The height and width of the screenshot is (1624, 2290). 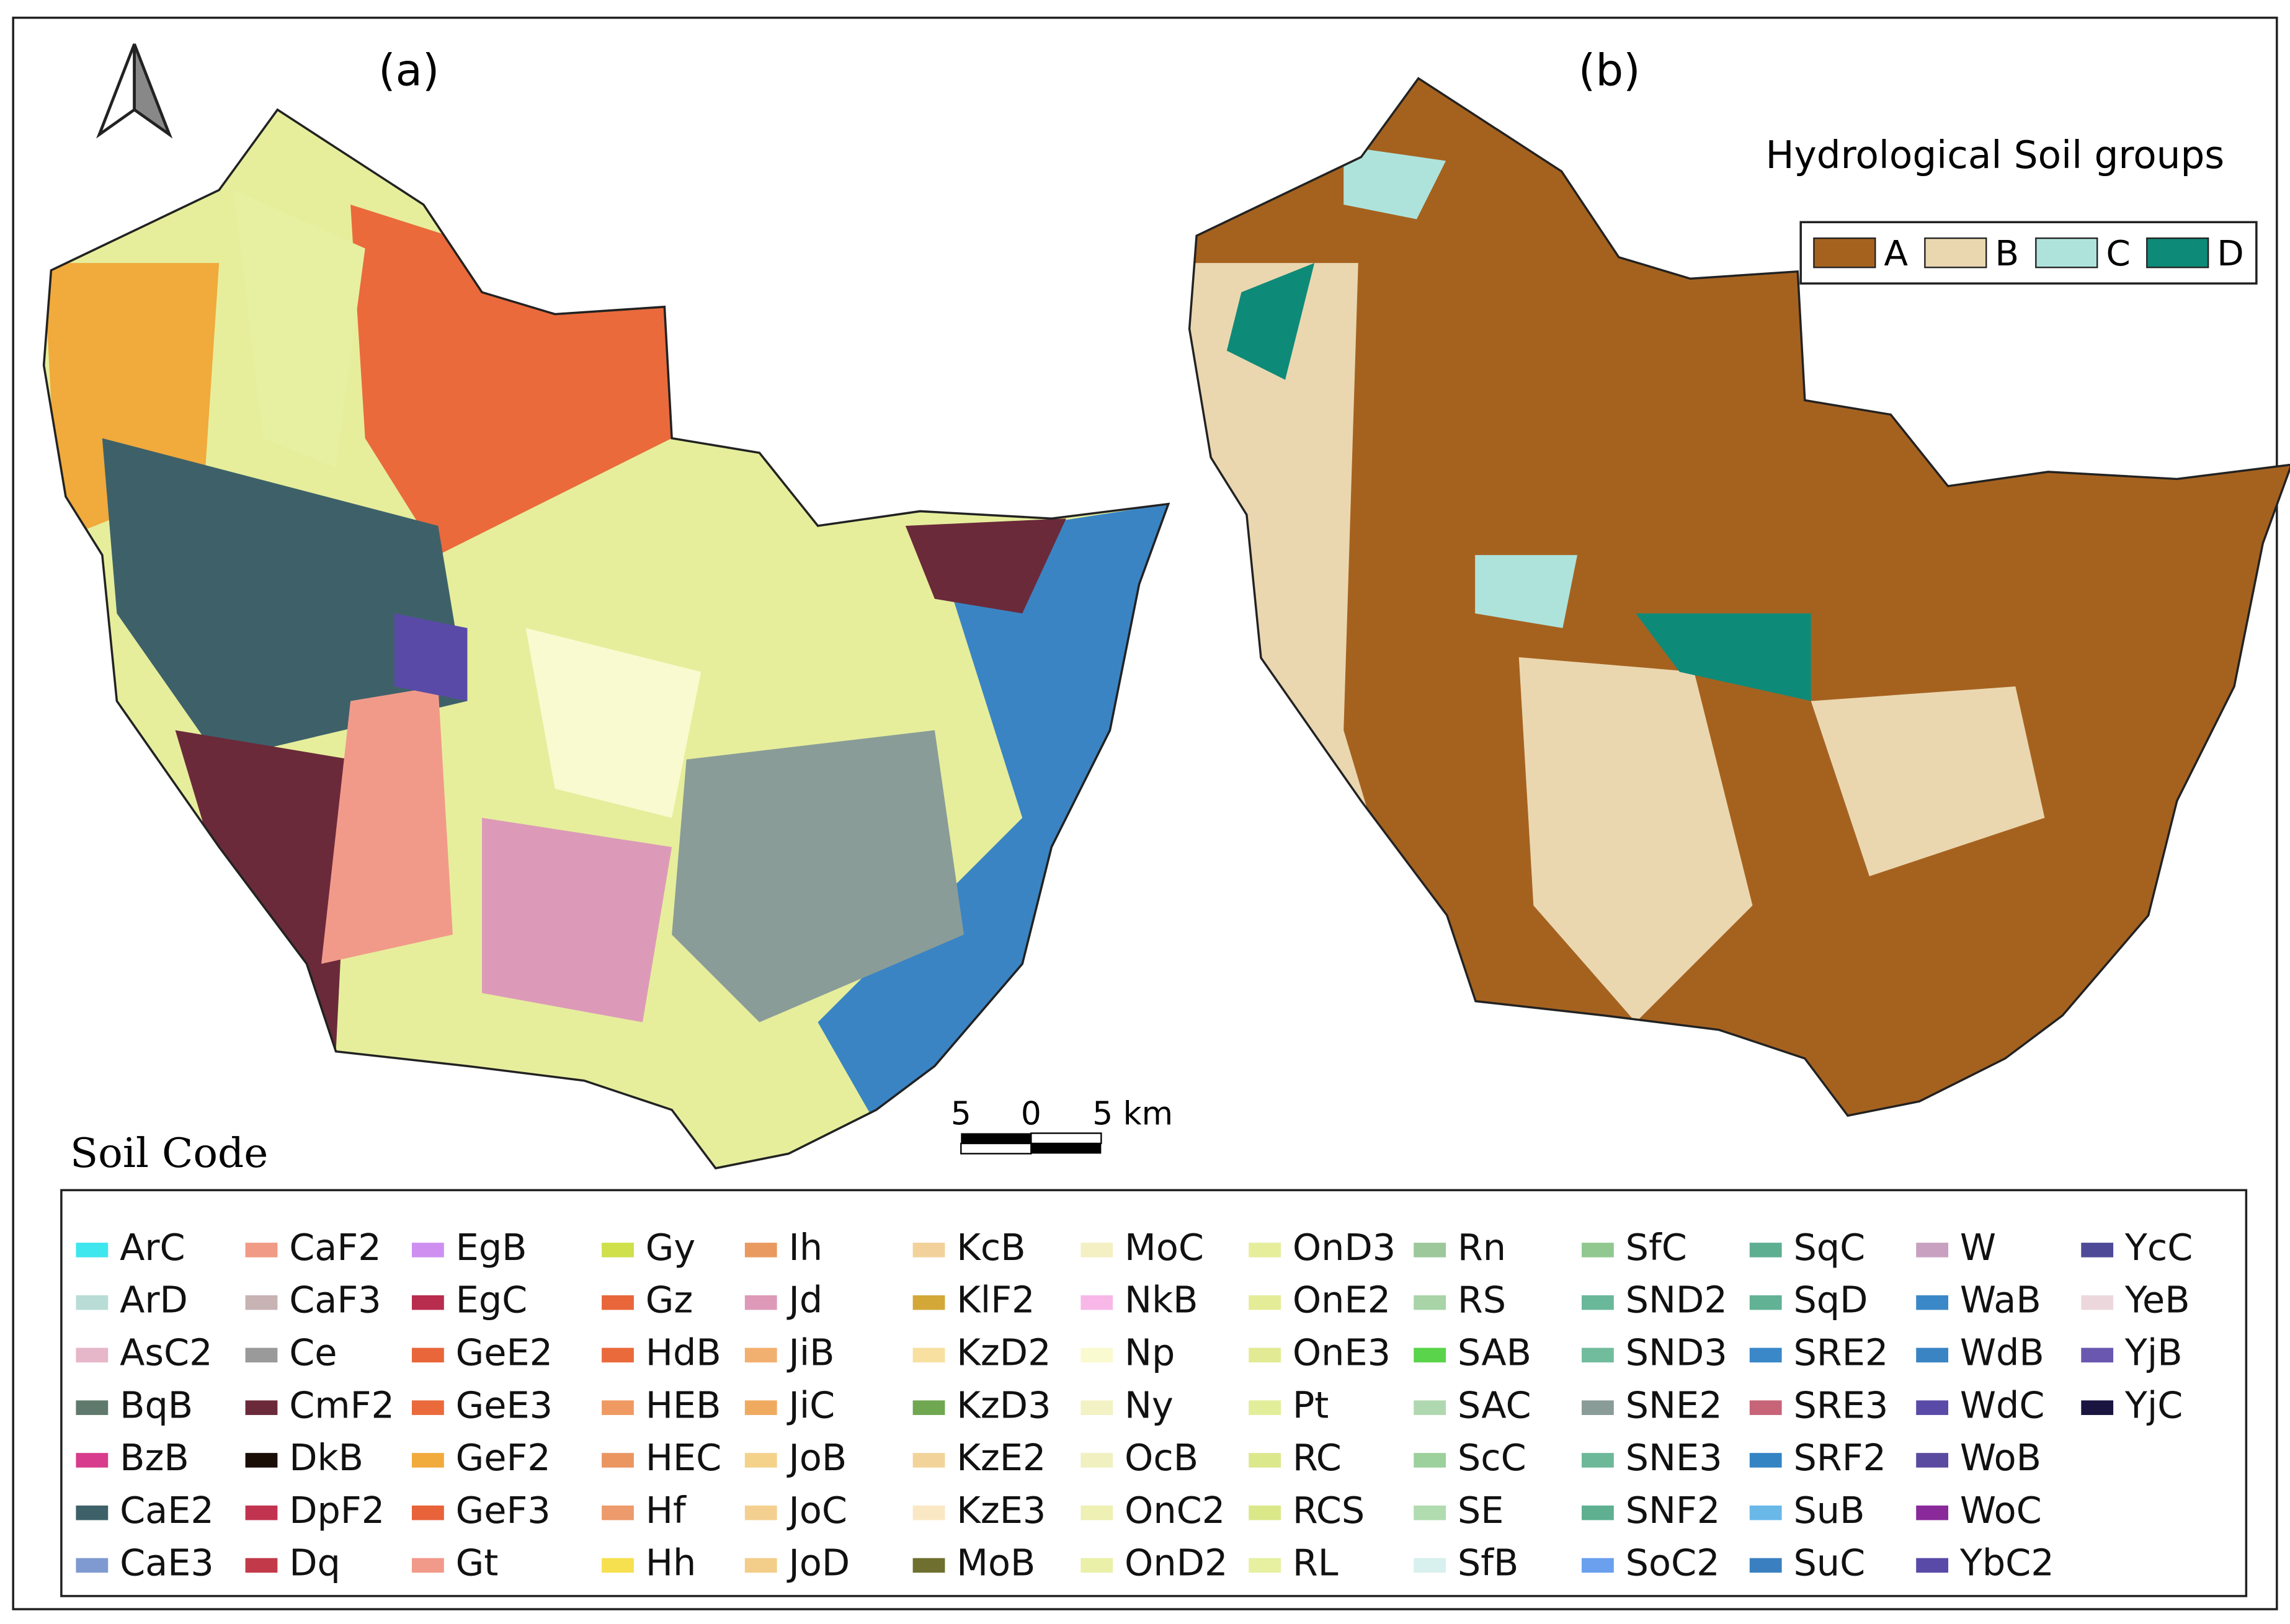 What do you see at coordinates (1317, 1457) in the screenshot?
I see `legend-label: RC` at bounding box center [1317, 1457].